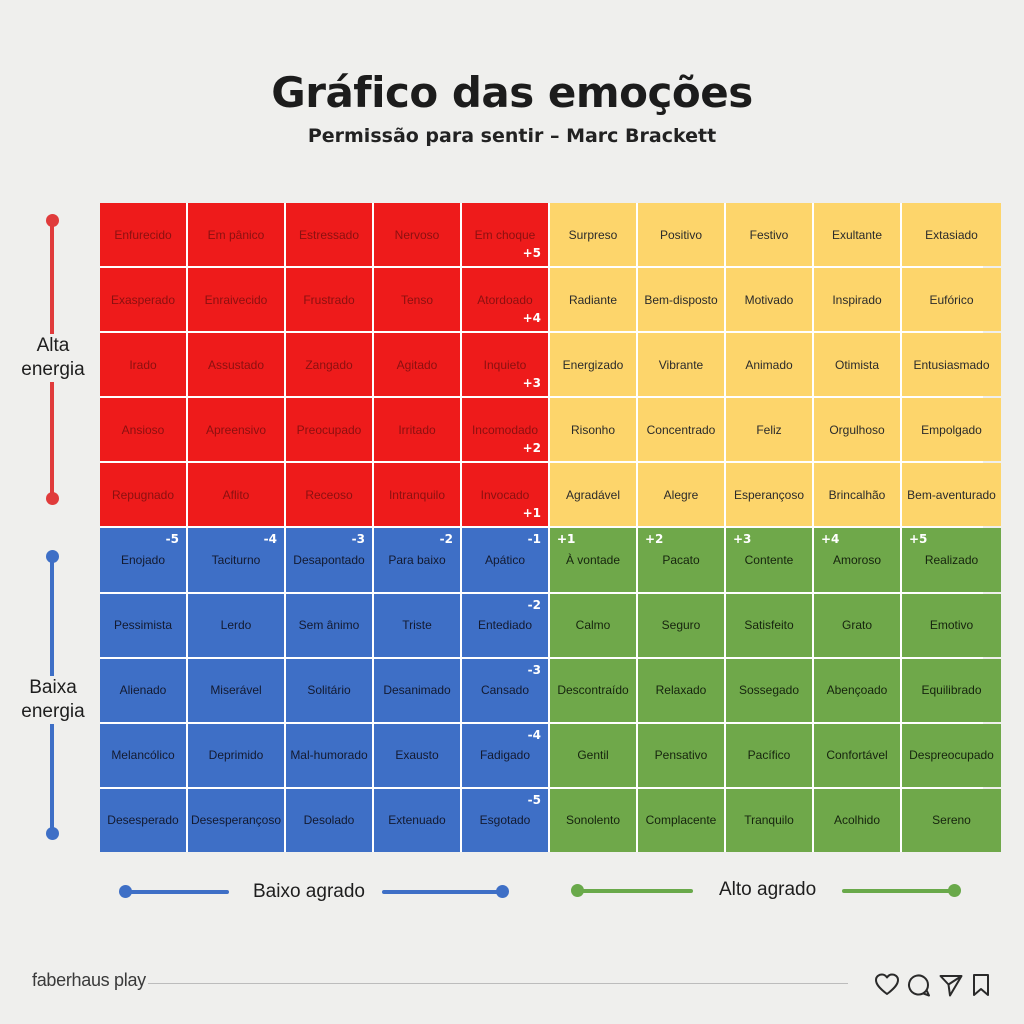 This screenshot has width=1024, height=1024. What do you see at coordinates (505, 494) in the screenshot?
I see `emotion-label: Invocado` at bounding box center [505, 494].